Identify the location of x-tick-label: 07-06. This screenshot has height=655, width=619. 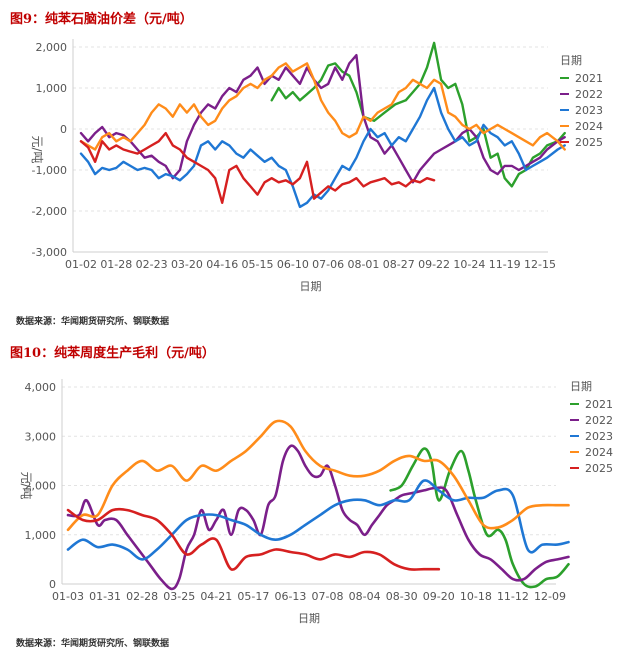
(328, 264).